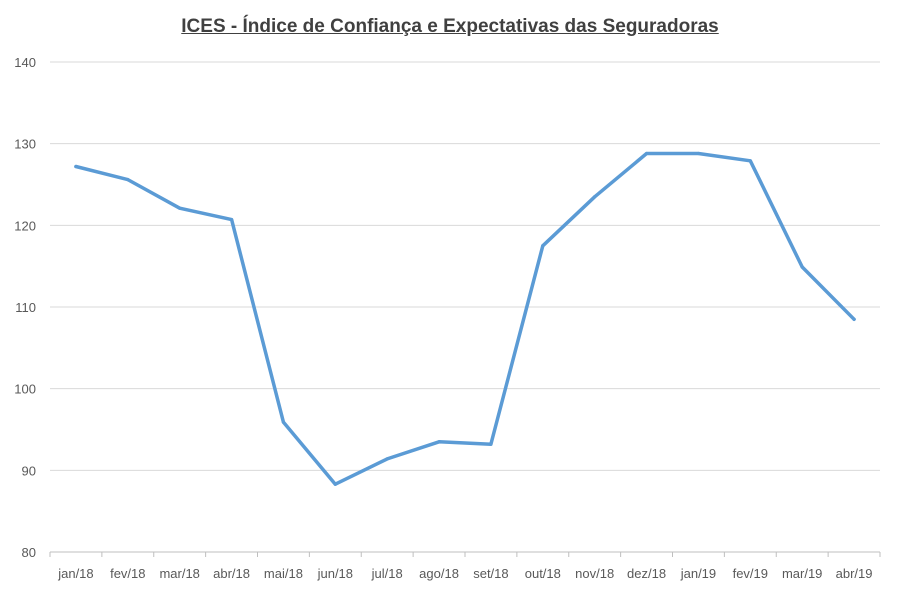 This screenshot has width=900, height=593. I want to click on axes, so click(465, 554).